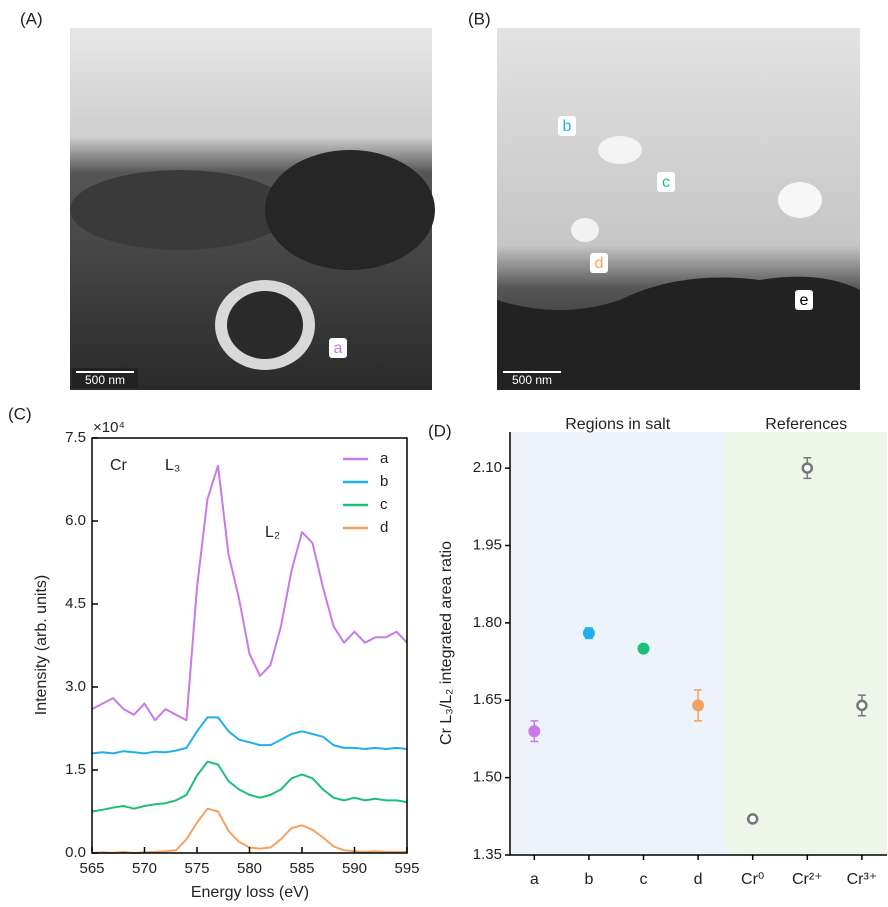  I want to click on panel-label: (A), so click(31, 18).